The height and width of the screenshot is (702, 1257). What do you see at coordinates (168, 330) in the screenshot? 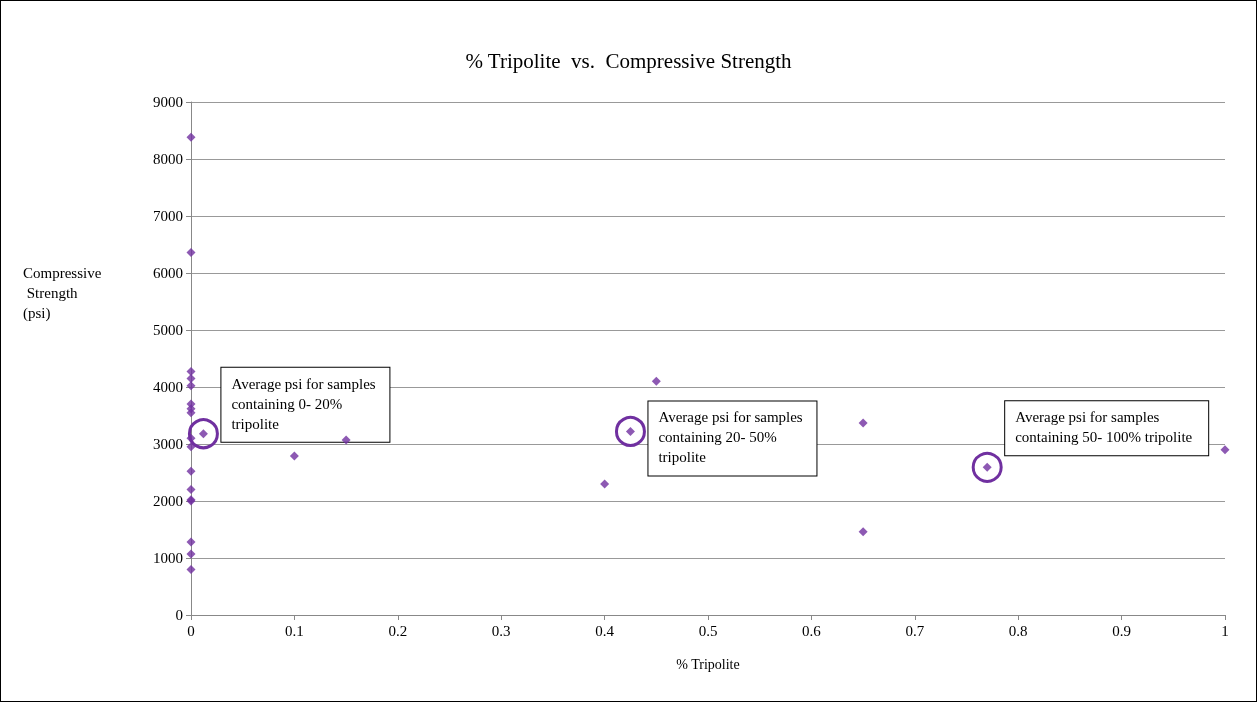
I see `y-tick-label: 5000` at bounding box center [168, 330].